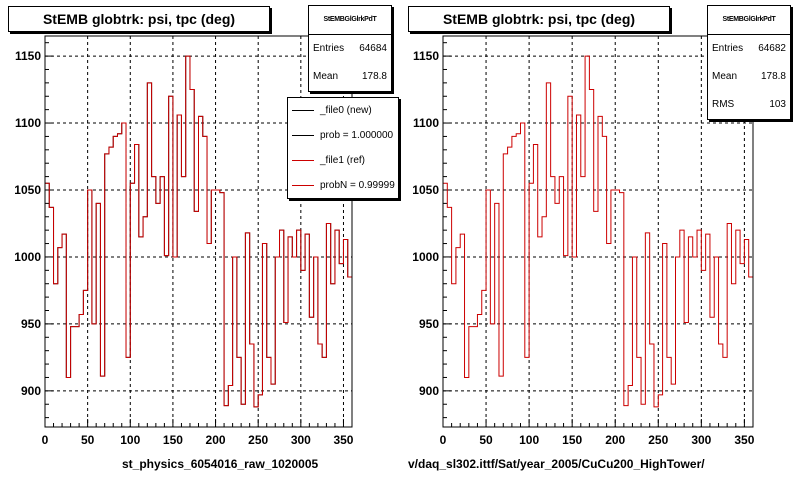  What do you see at coordinates (701, 440) in the screenshot?
I see `right-xtick-label-6: 300` at bounding box center [701, 440].